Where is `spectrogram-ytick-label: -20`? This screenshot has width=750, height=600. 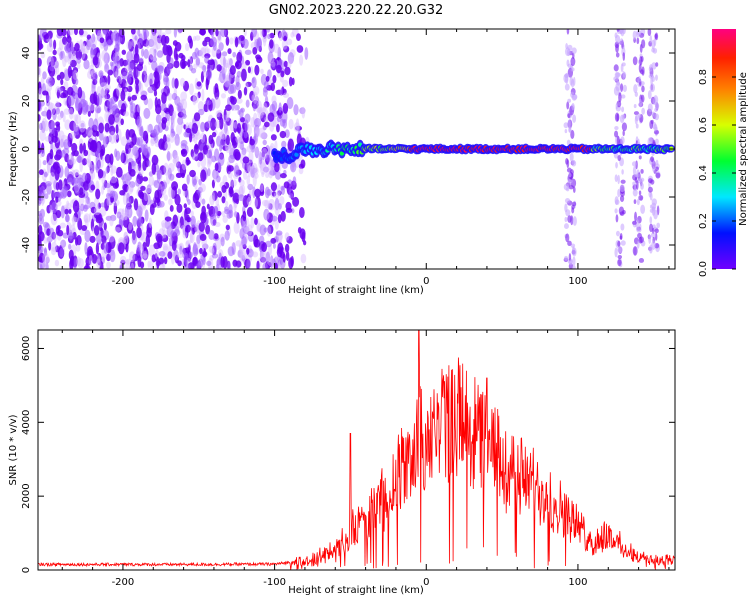
spectrogram-ytick-label: -20 is located at coordinates (26, 197).